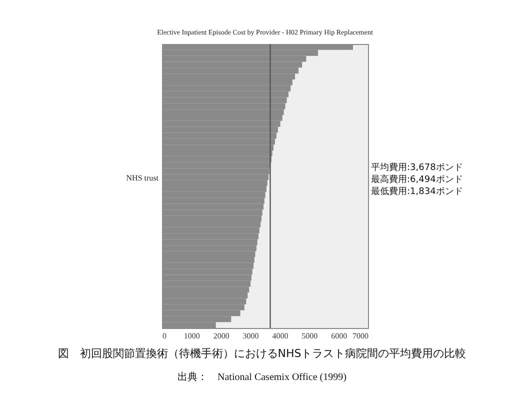  I want to click on x-tick-label: 5000, so click(310, 336).